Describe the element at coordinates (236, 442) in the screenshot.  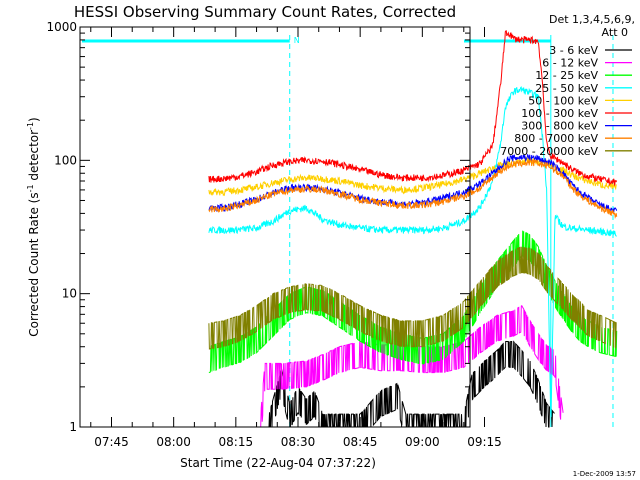
I see `x-tick-label: 08:15` at that location.